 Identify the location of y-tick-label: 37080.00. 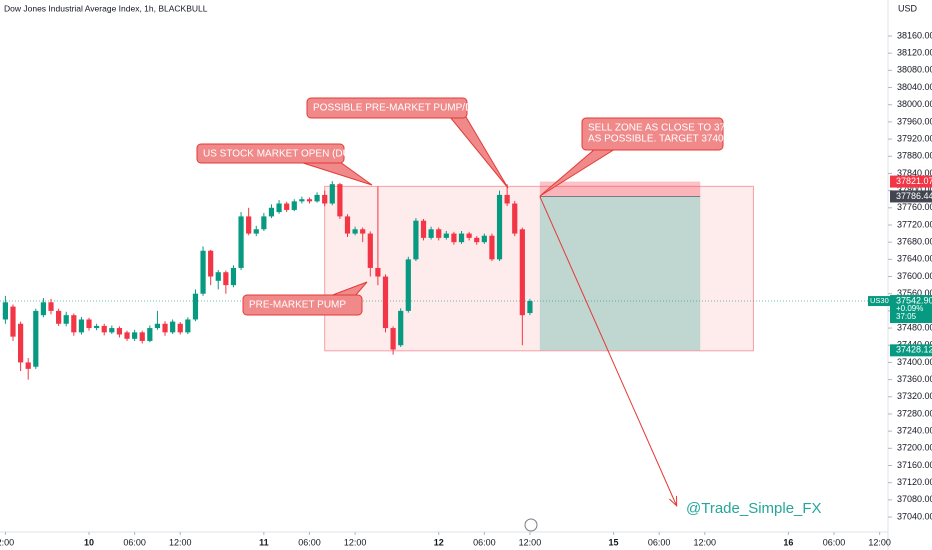
(914, 499).